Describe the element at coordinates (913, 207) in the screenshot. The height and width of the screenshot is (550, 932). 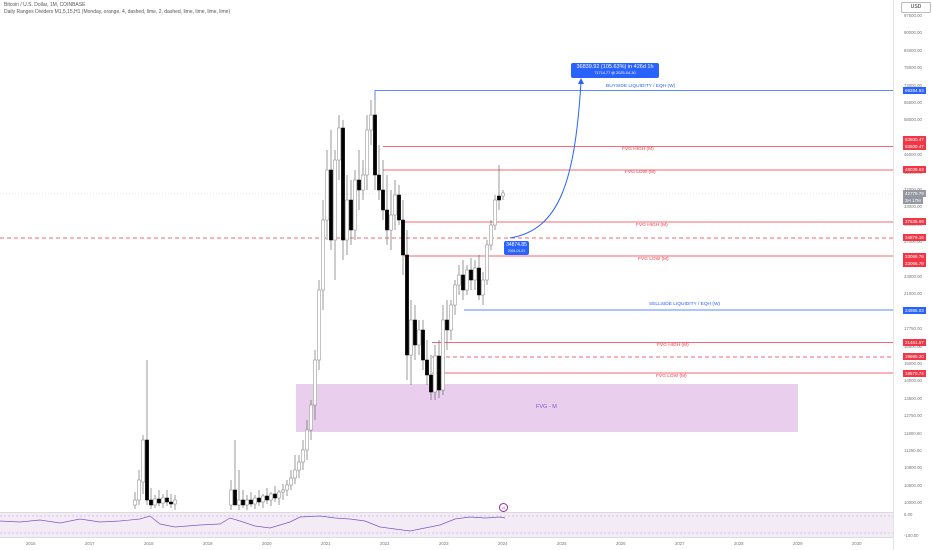
I see `price-axis-label: 33000.00` at that location.